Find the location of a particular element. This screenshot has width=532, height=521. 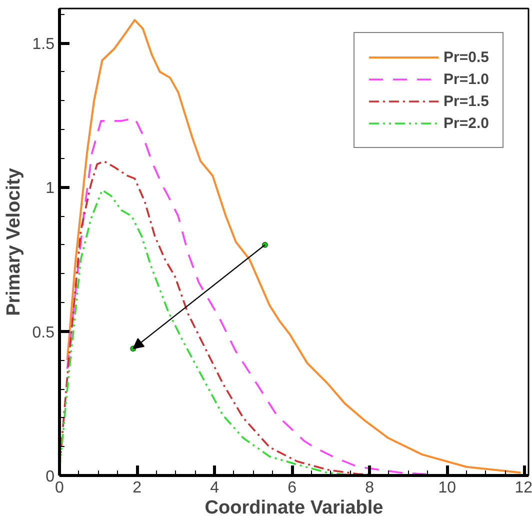

x-tick-label: 12 is located at coordinates (523, 488).